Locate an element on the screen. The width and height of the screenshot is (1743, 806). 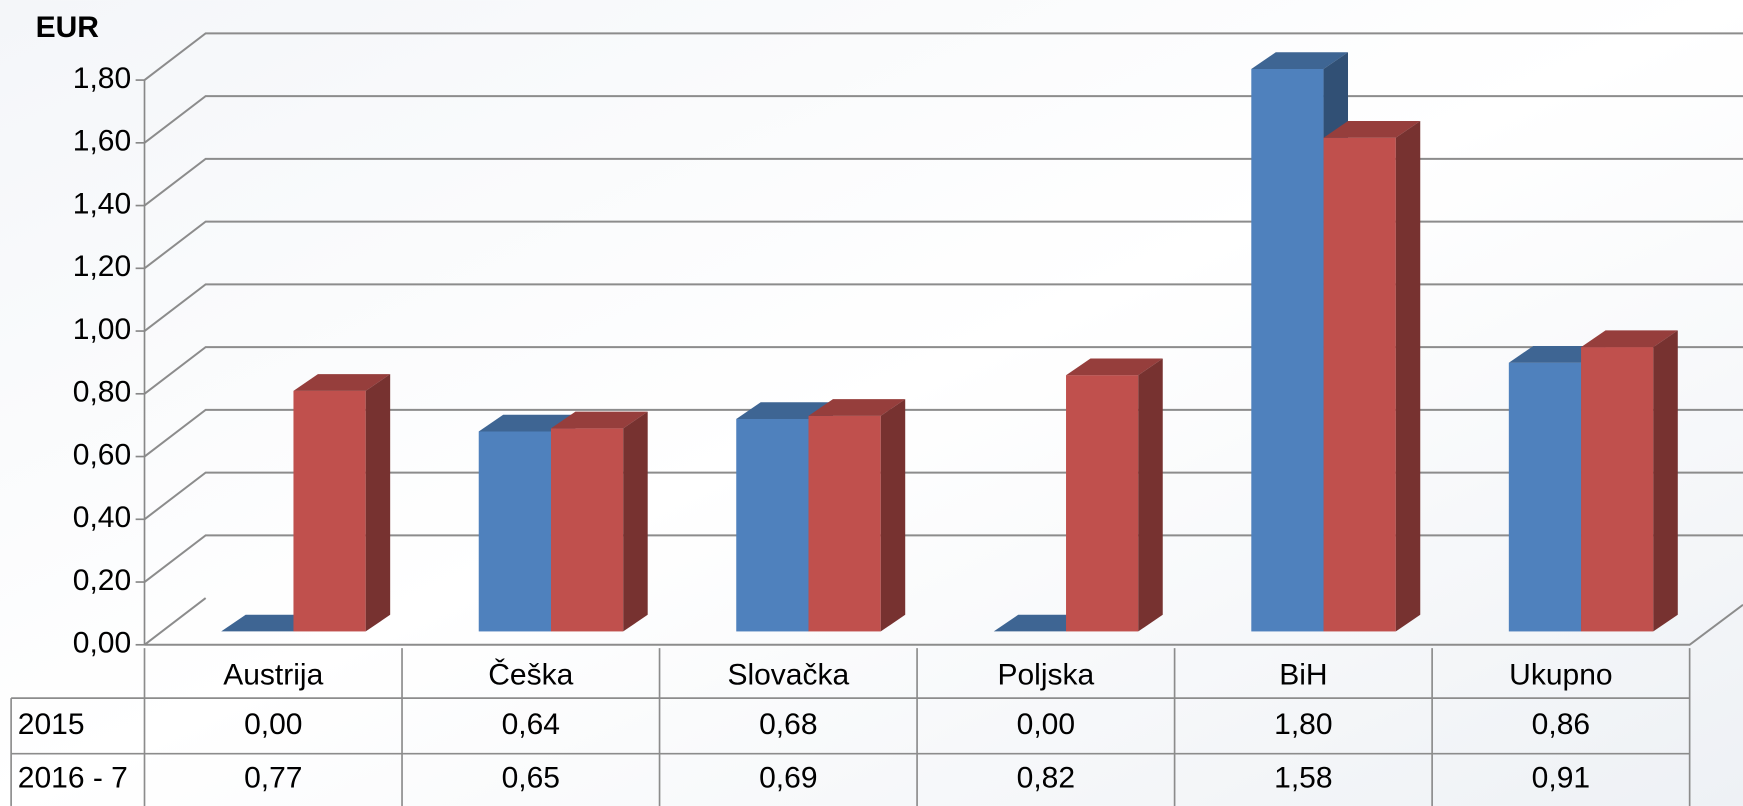
y-tick-label: 1,60 is located at coordinates (102, 141).